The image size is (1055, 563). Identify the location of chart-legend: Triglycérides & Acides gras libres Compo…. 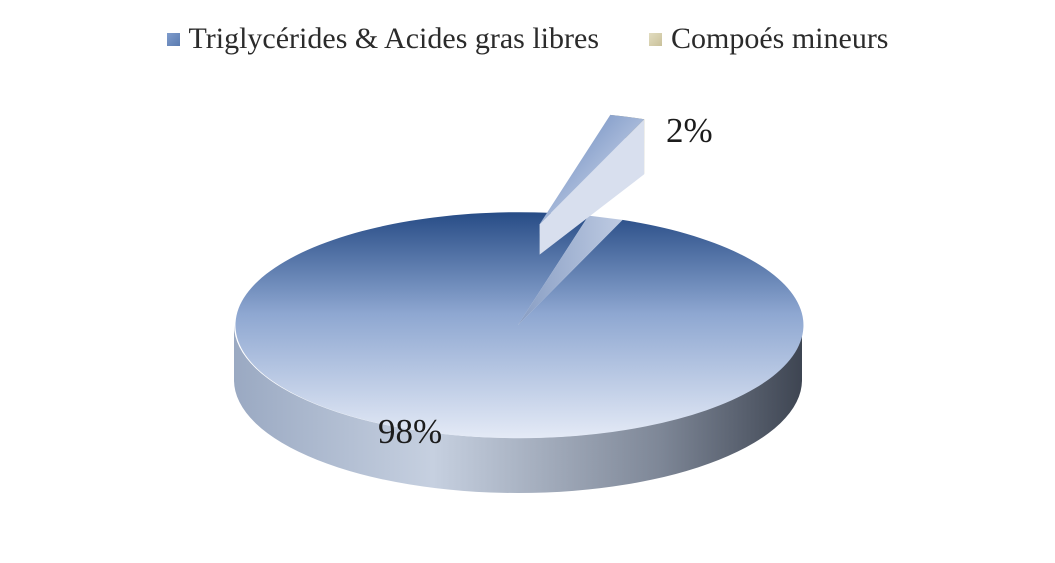
(527, 39).